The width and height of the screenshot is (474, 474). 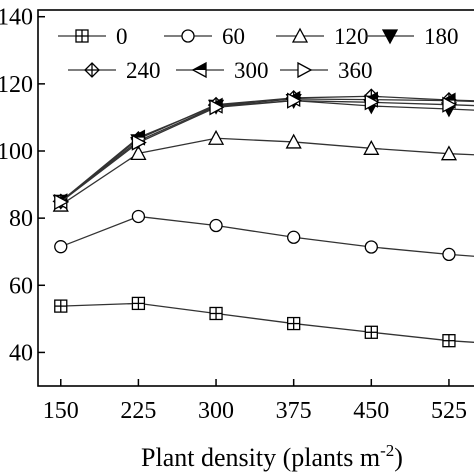 I want to click on x-tick-label: 150, so click(x=61, y=411).